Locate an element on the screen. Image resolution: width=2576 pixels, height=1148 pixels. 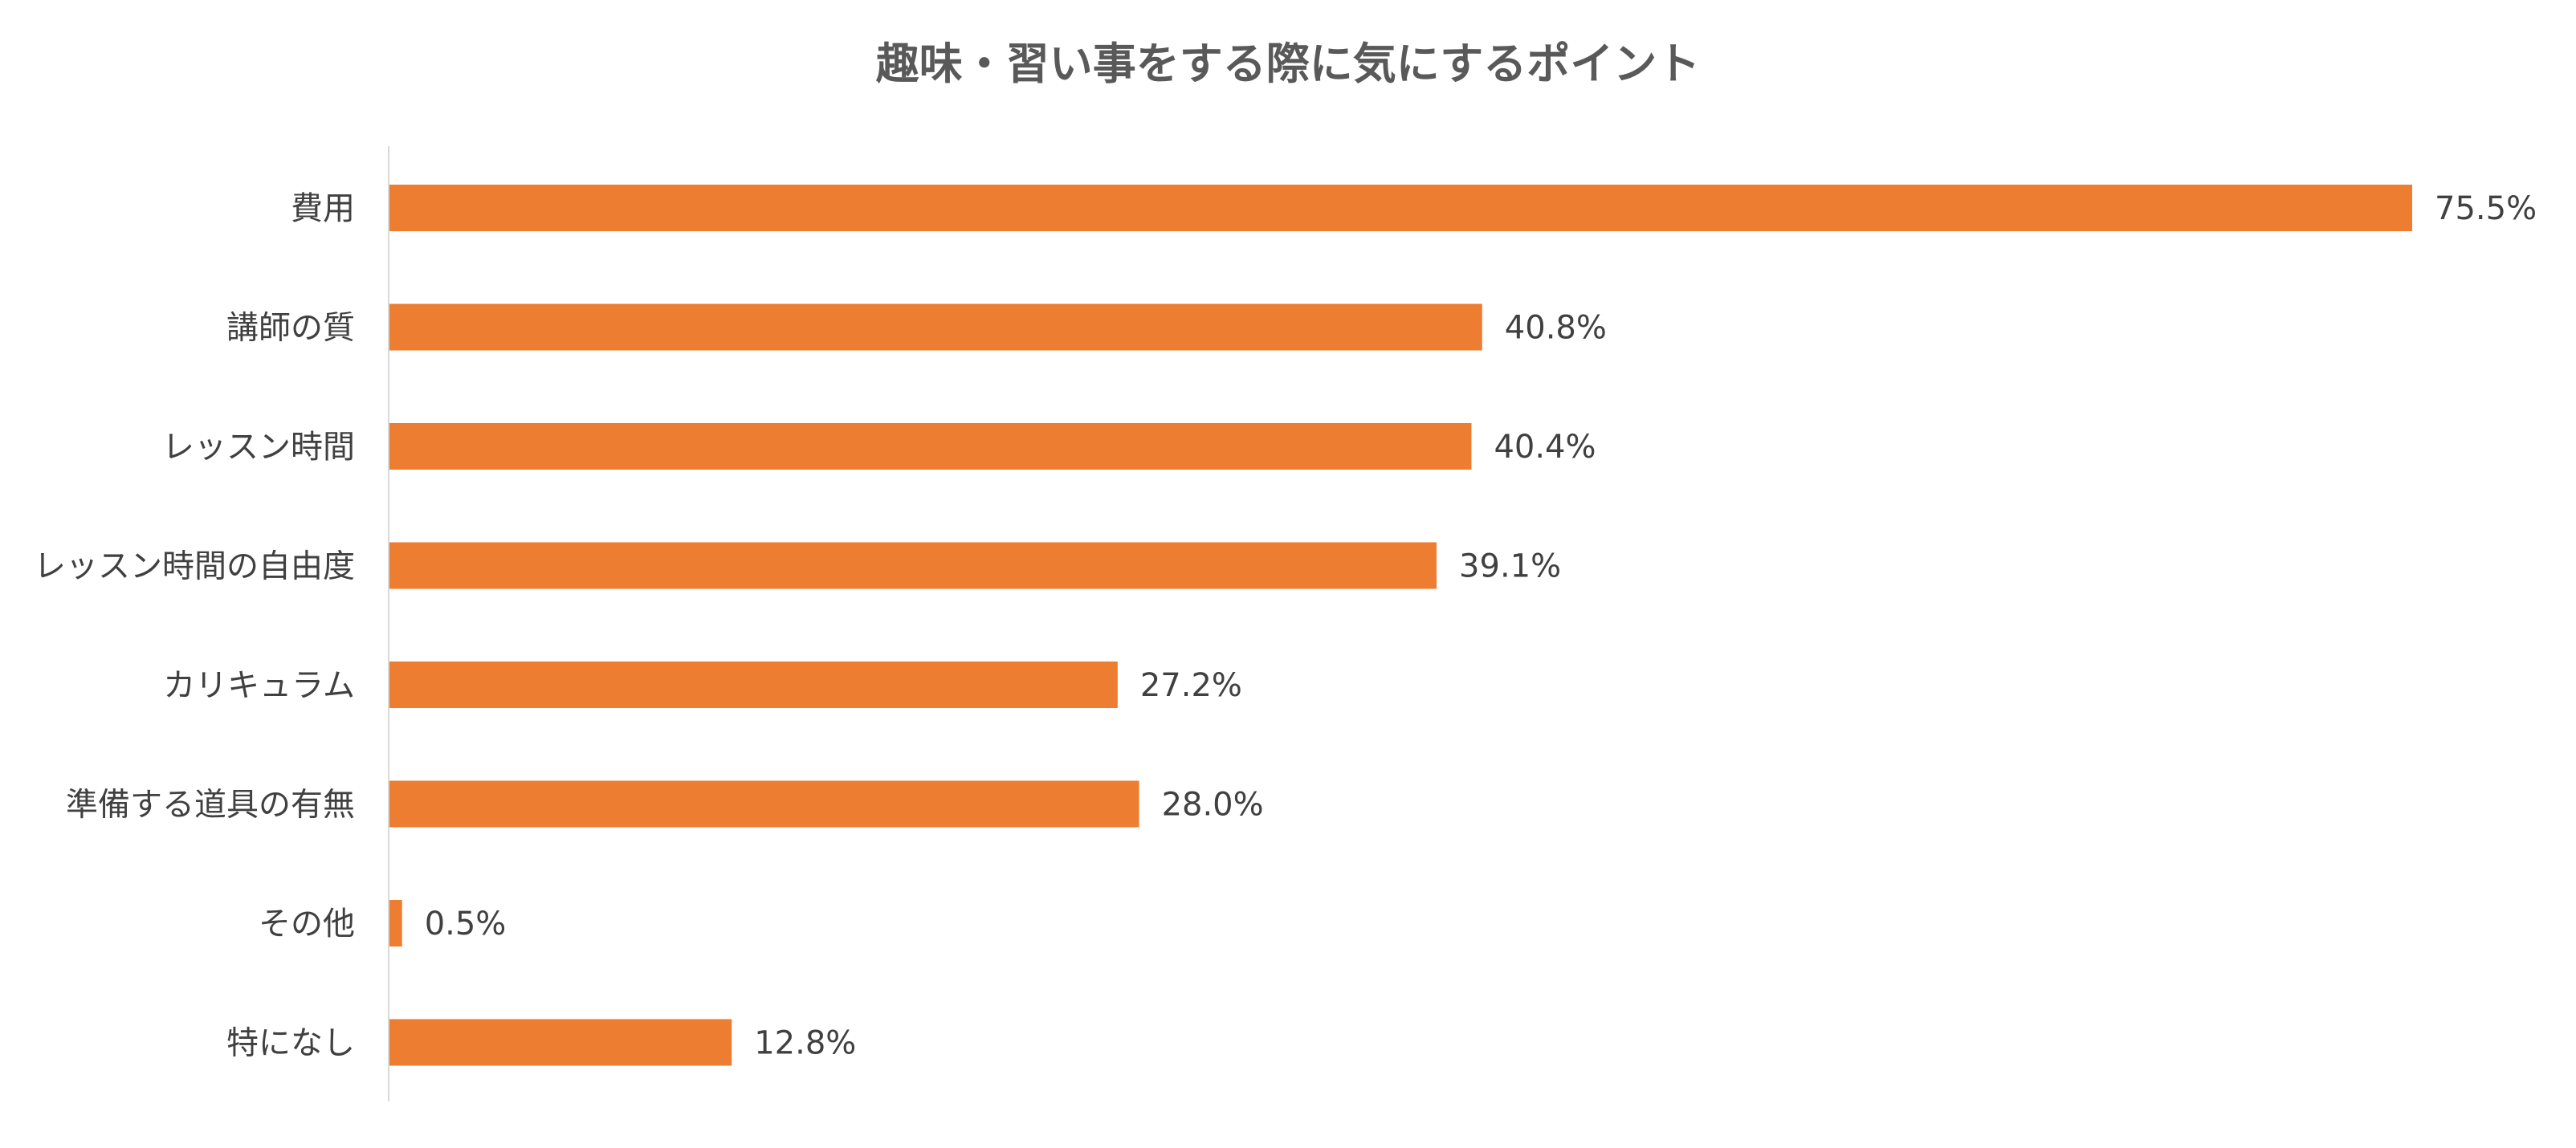
category-label-1: 講師の質 is located at coordinates (290, 328).